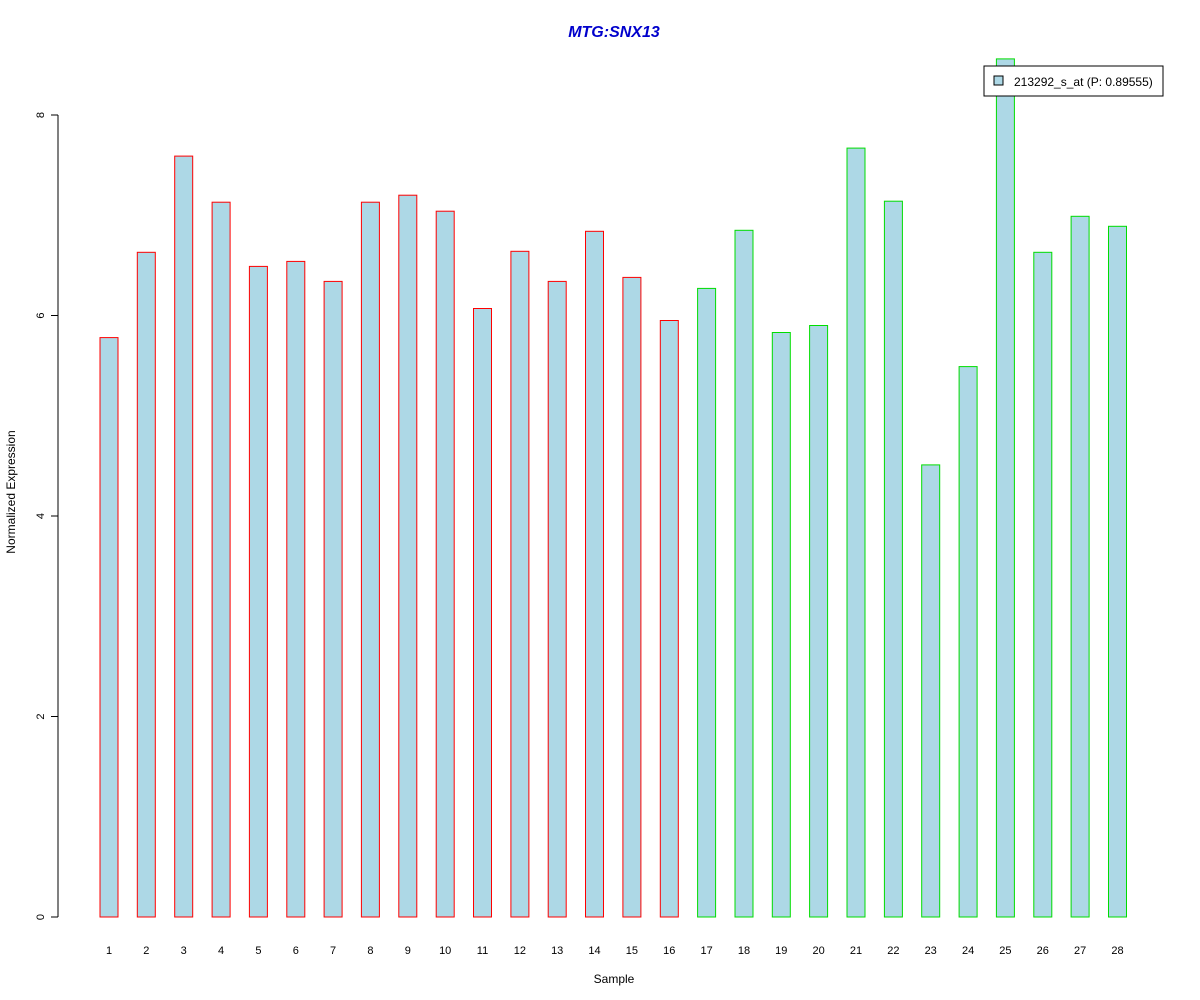 This screenshot has width=1200, height=1000. What do you see at coordinates (1043, 951) in the screenshot?
I see `x-tick-label: 26` at bounding box center [1043, 951].